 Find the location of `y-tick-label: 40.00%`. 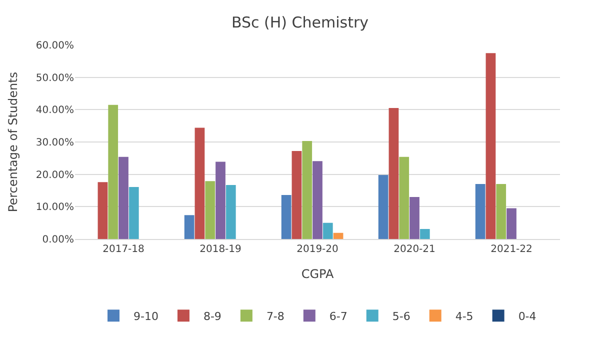

y-tick-label: 40.00% is located at coordinates (55, 110).